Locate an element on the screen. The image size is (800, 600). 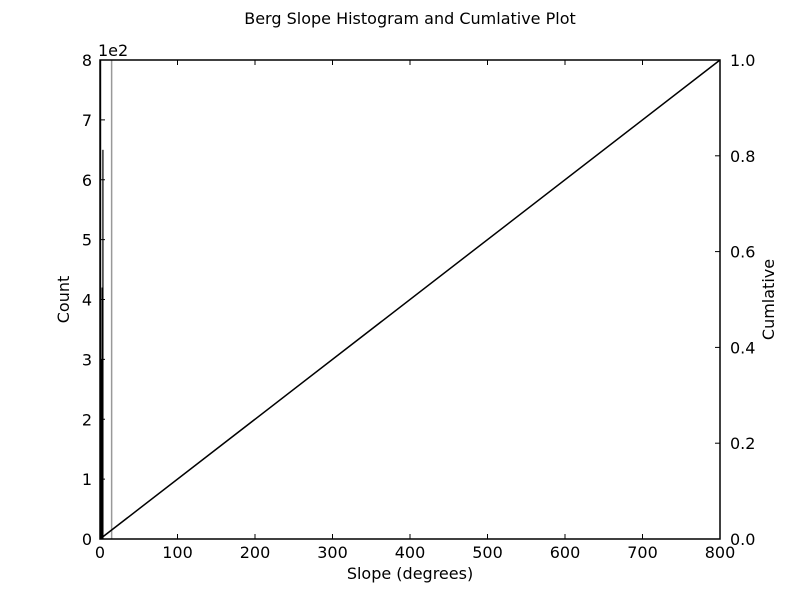
y-tick-label: 5 is located at coordinates (87, 240).